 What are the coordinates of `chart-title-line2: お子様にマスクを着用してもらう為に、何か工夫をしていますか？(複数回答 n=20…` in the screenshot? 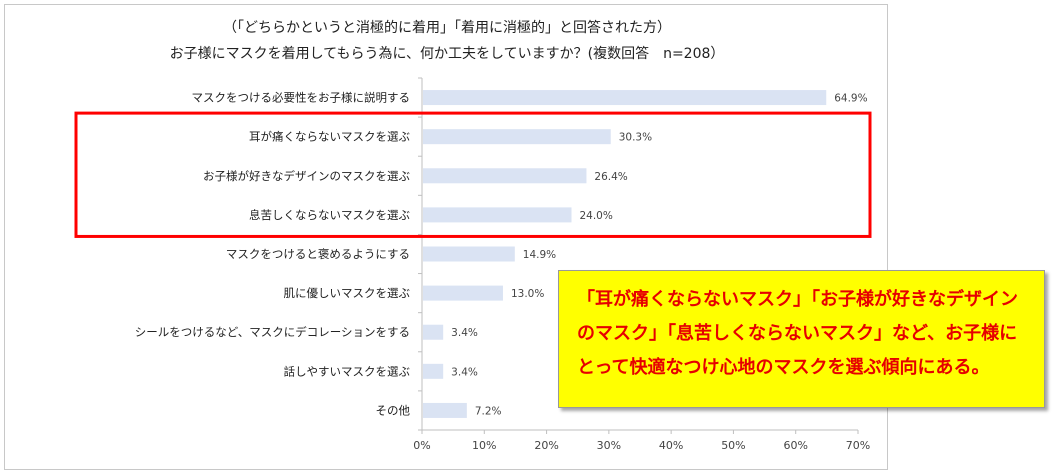 It's located at (447, 54).